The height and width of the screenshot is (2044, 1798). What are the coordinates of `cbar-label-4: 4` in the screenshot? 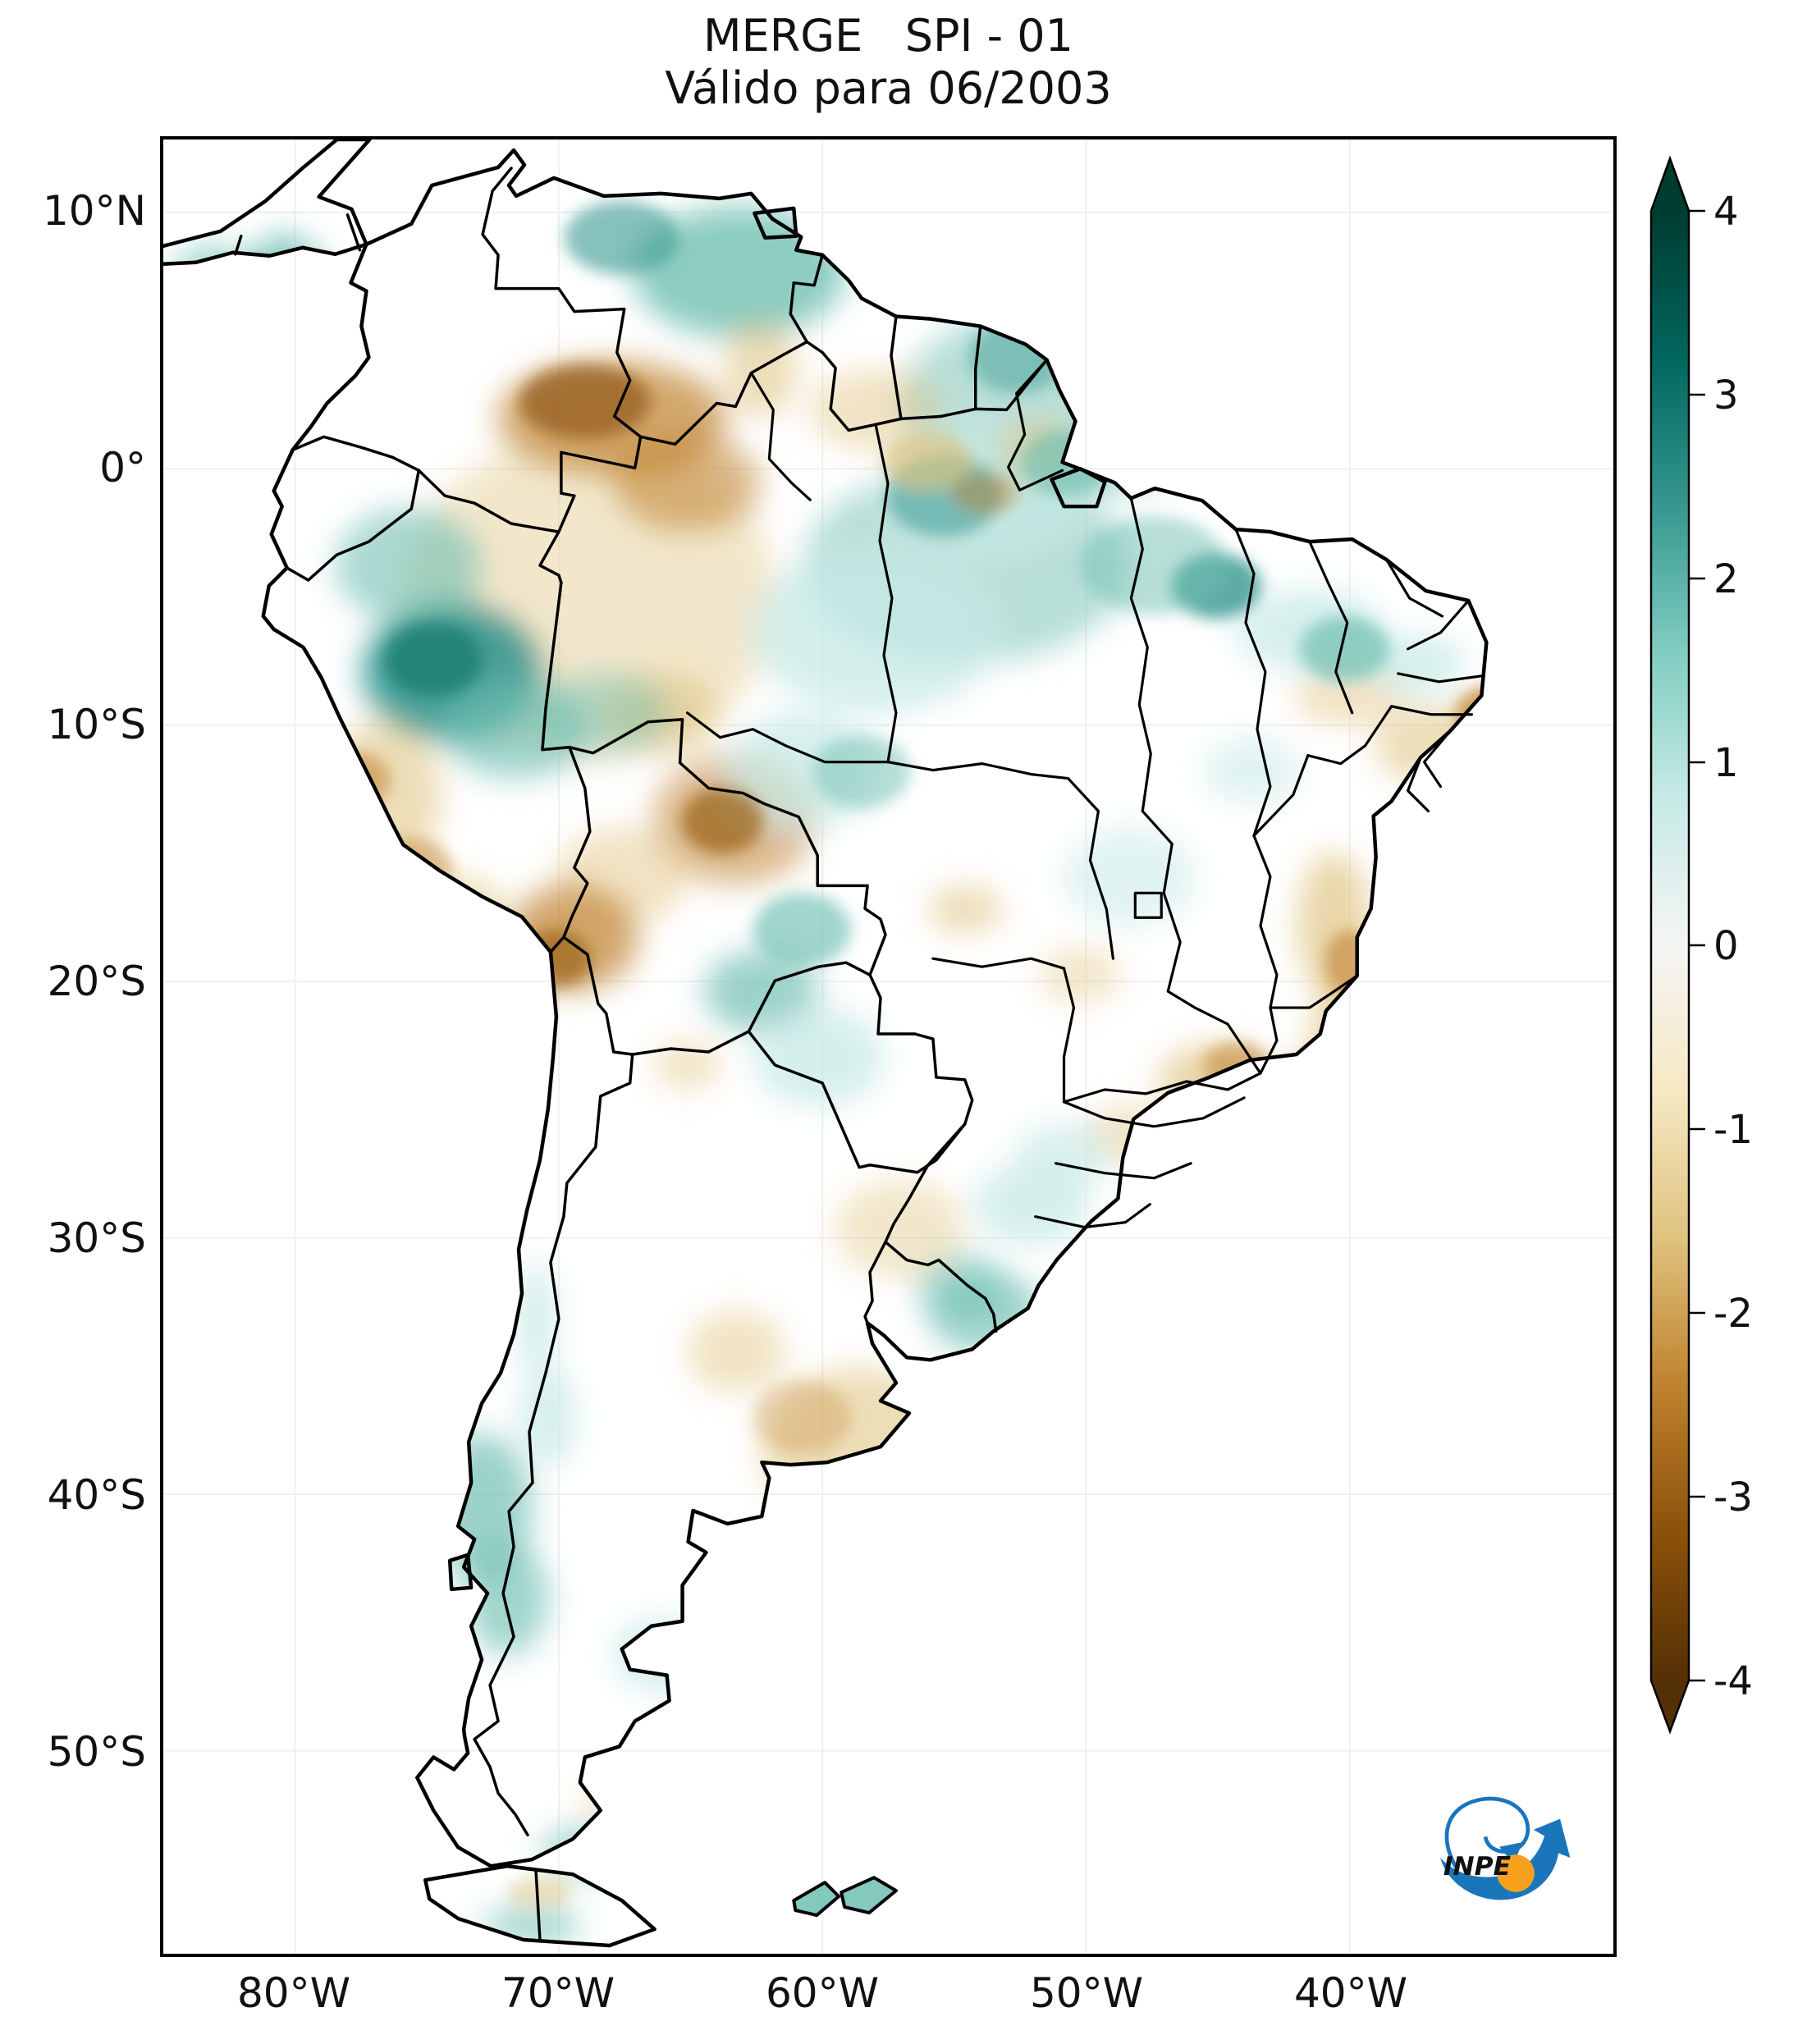 It's located at (1726, 212).